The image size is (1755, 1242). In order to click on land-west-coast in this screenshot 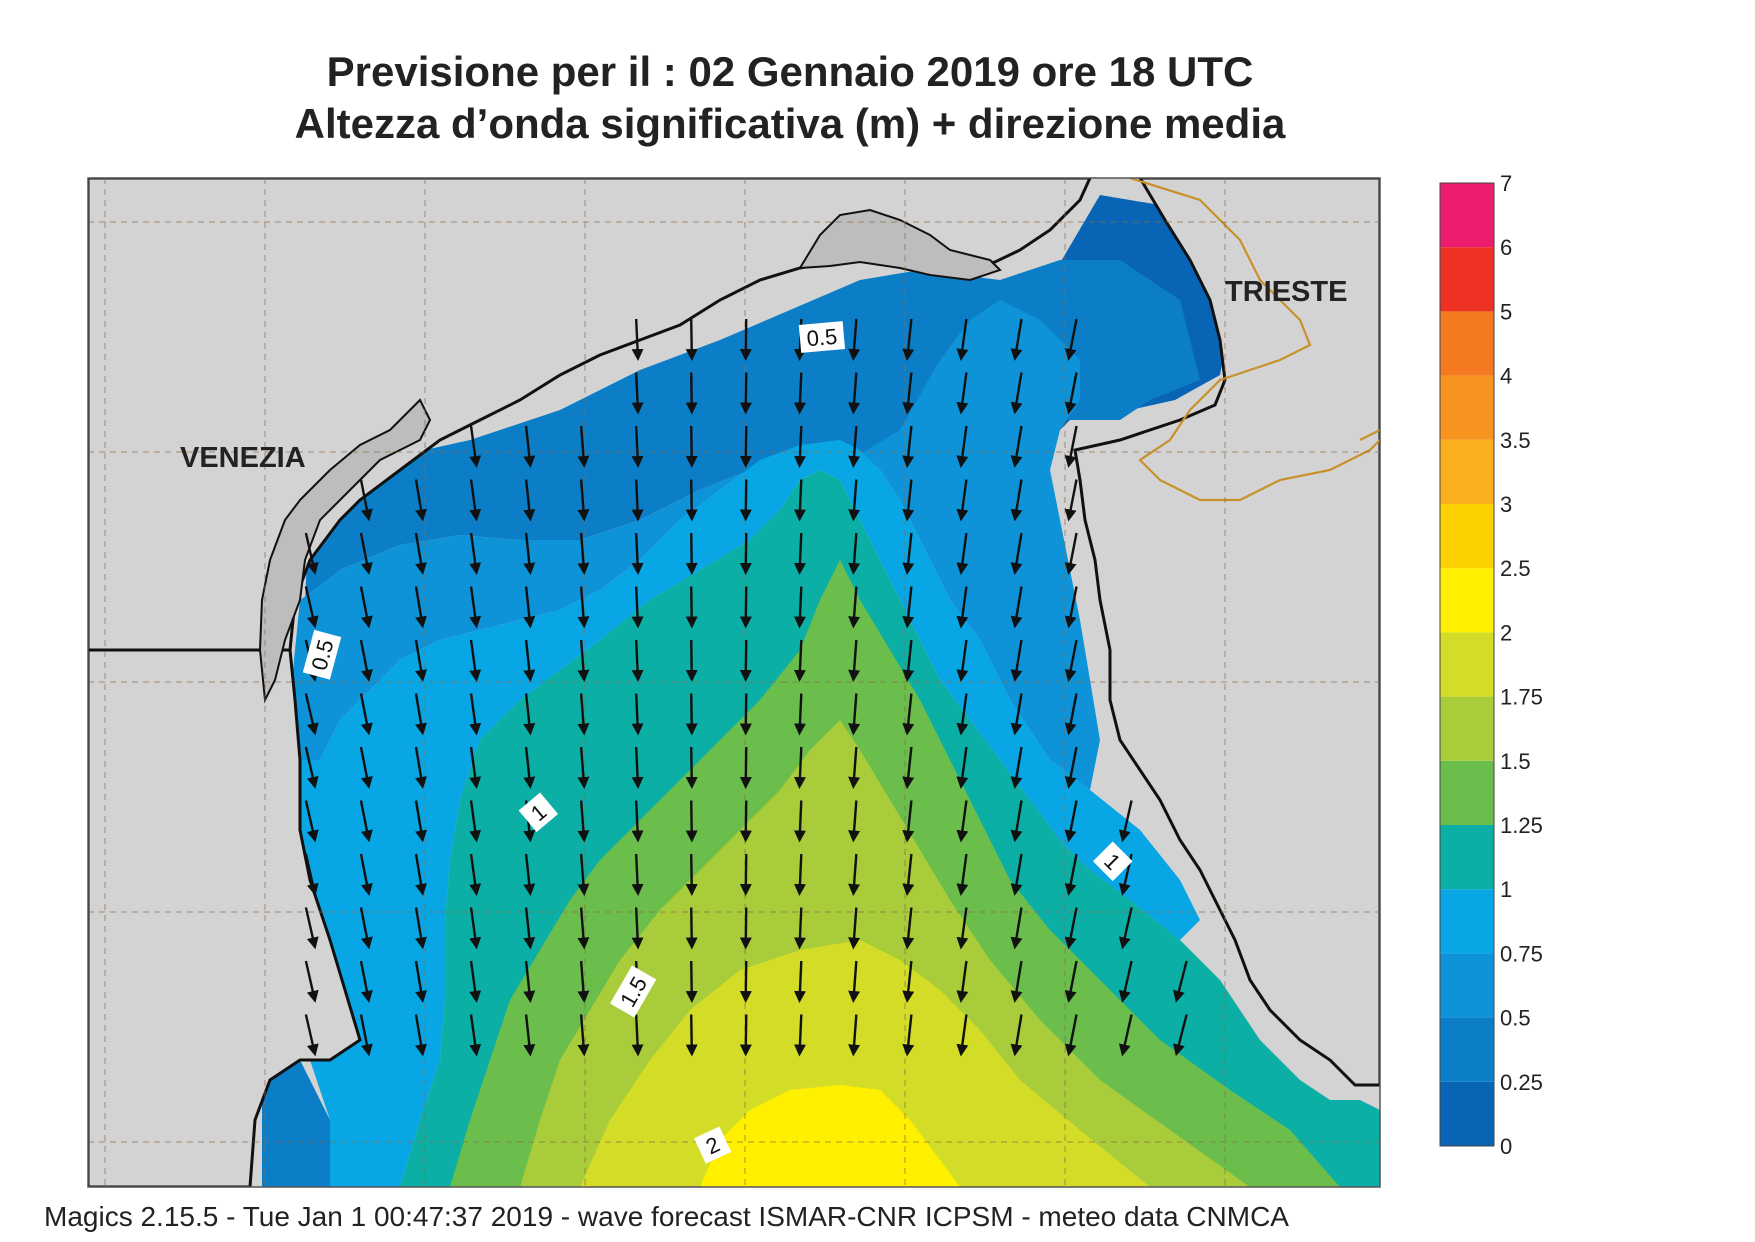, I will do `click(225, 917)`.